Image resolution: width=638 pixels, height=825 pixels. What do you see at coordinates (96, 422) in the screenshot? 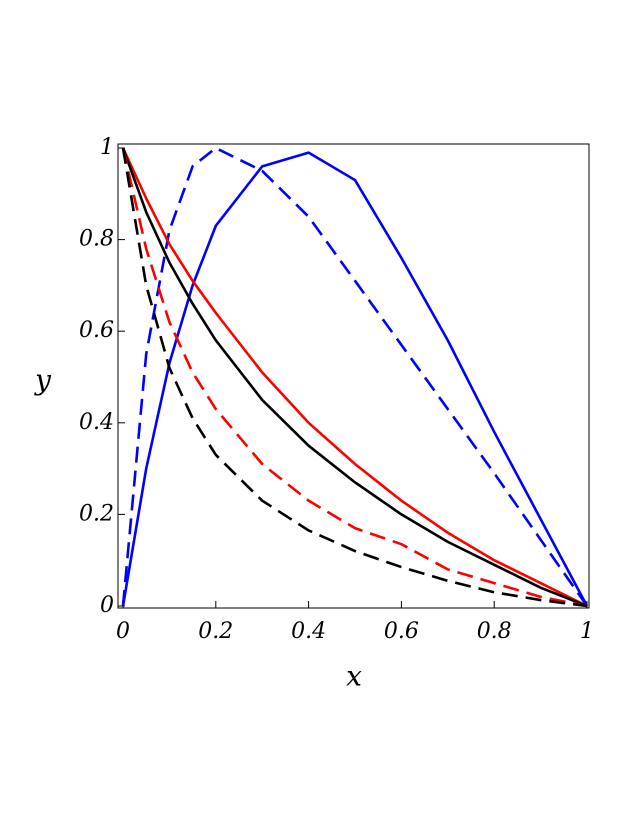
I see `y-tick-label: 0.4` at bounding box center [96, 422].